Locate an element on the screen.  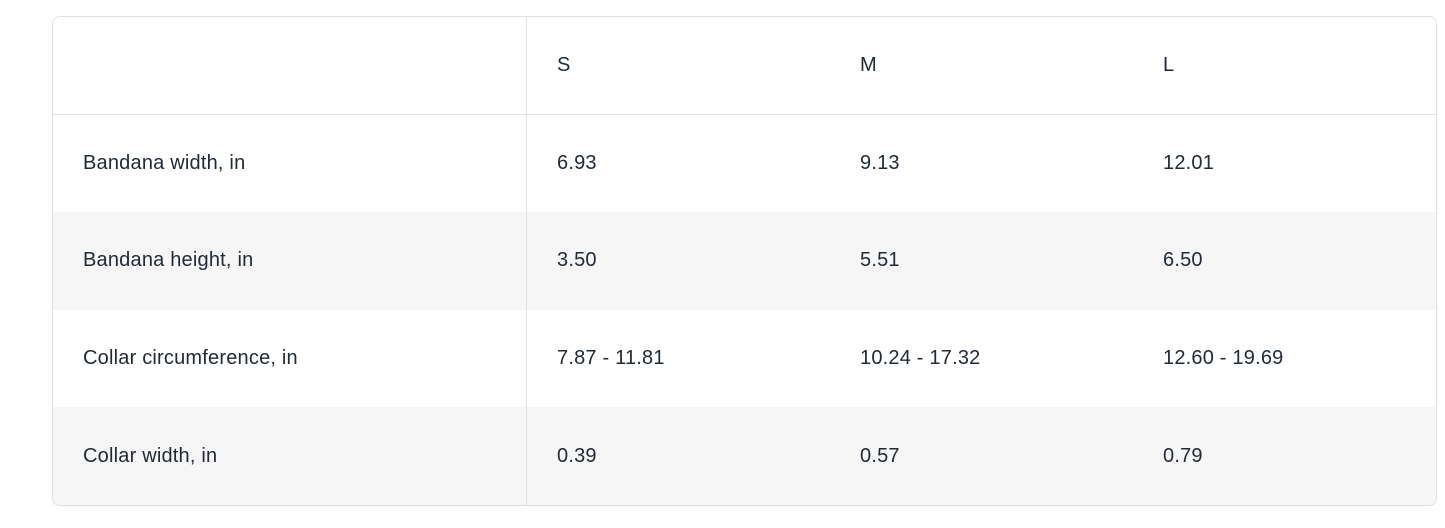
cell-value: 12.01 is located at coordinates (1189, 162).